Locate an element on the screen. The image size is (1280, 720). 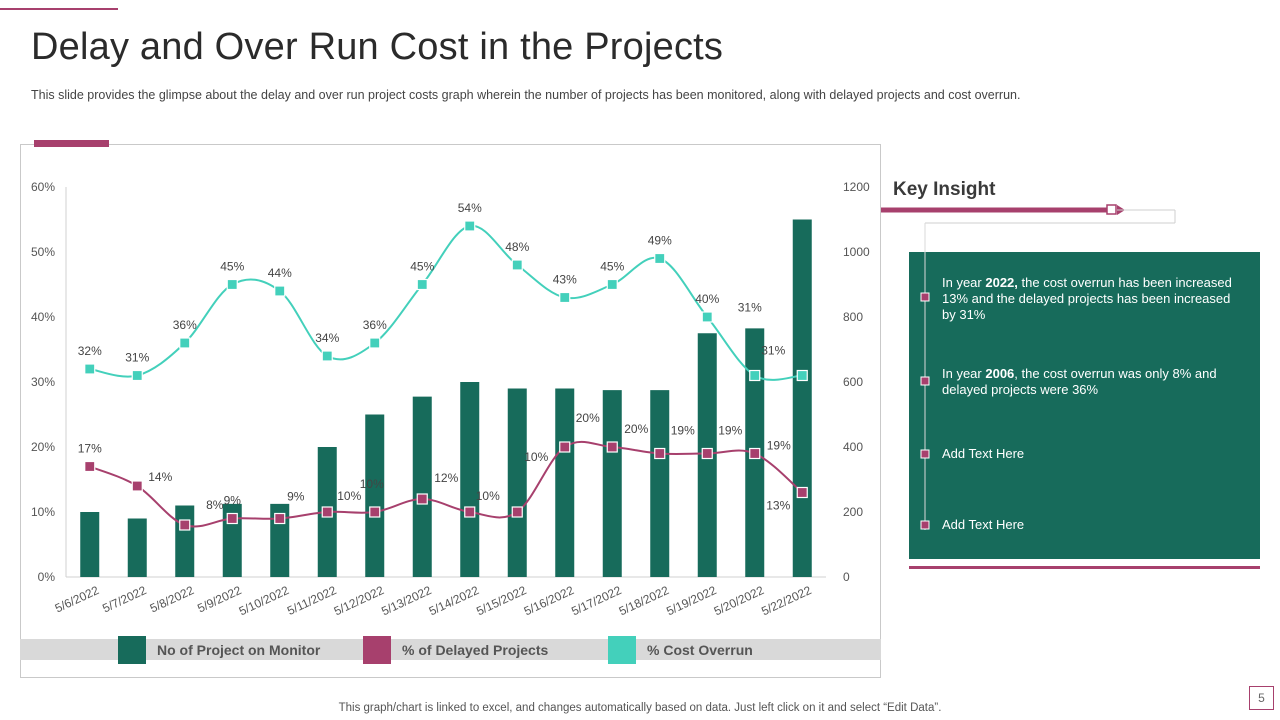
insight-item-3: Add Text Here is located at coordinates (983, 453).